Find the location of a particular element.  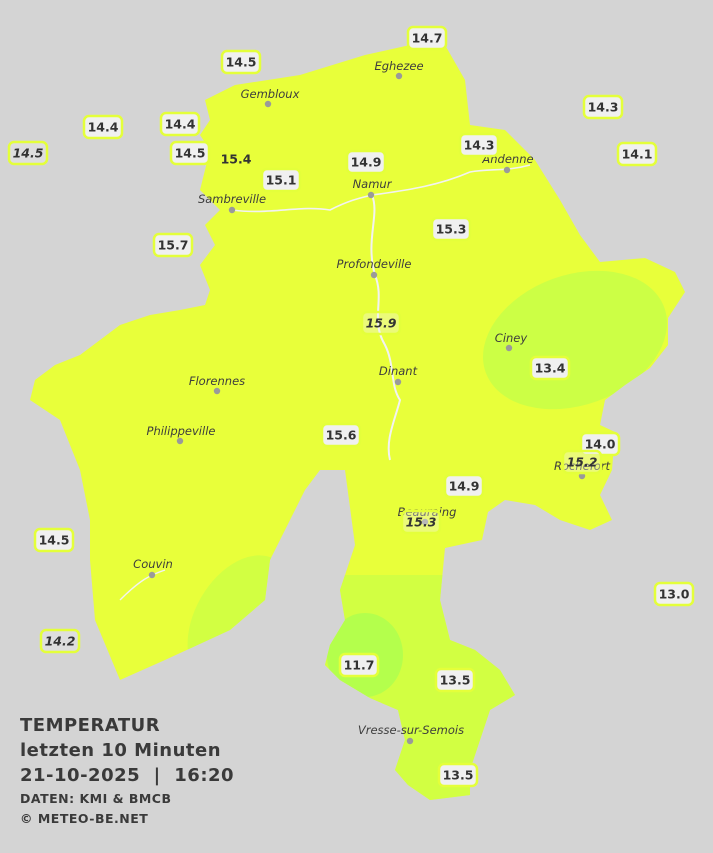

town-label: Gembloux is located at coordinates (270, 94).